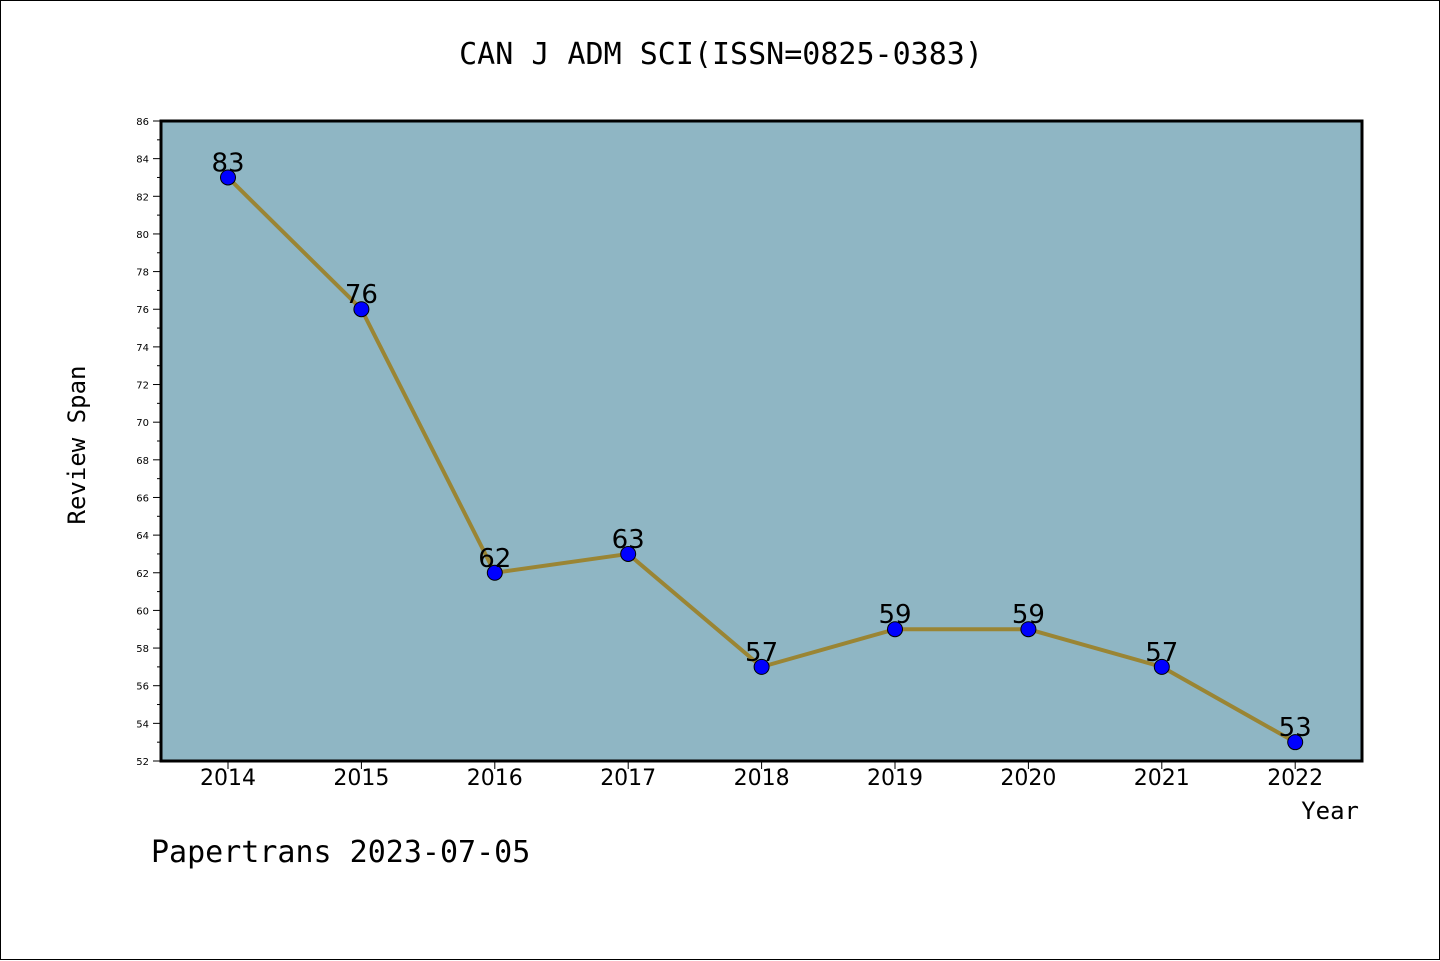 The width and height of the screenshot is (1440, 961). Describe the element at coordinates (494, 559) in the screenshot. I see `data-label: 62` at that location.